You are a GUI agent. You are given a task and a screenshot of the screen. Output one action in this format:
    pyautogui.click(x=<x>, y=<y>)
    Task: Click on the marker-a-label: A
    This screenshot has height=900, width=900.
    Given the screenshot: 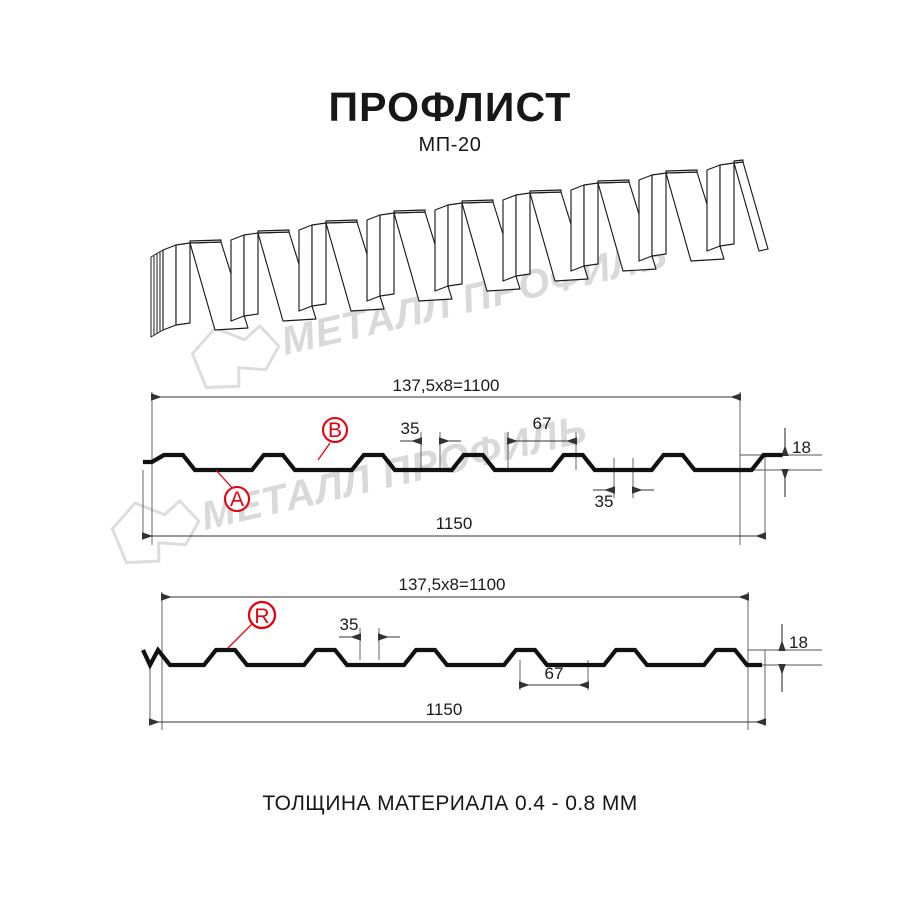 What is the action you would take?
    pyautogui.click(x=237, y=499)
    